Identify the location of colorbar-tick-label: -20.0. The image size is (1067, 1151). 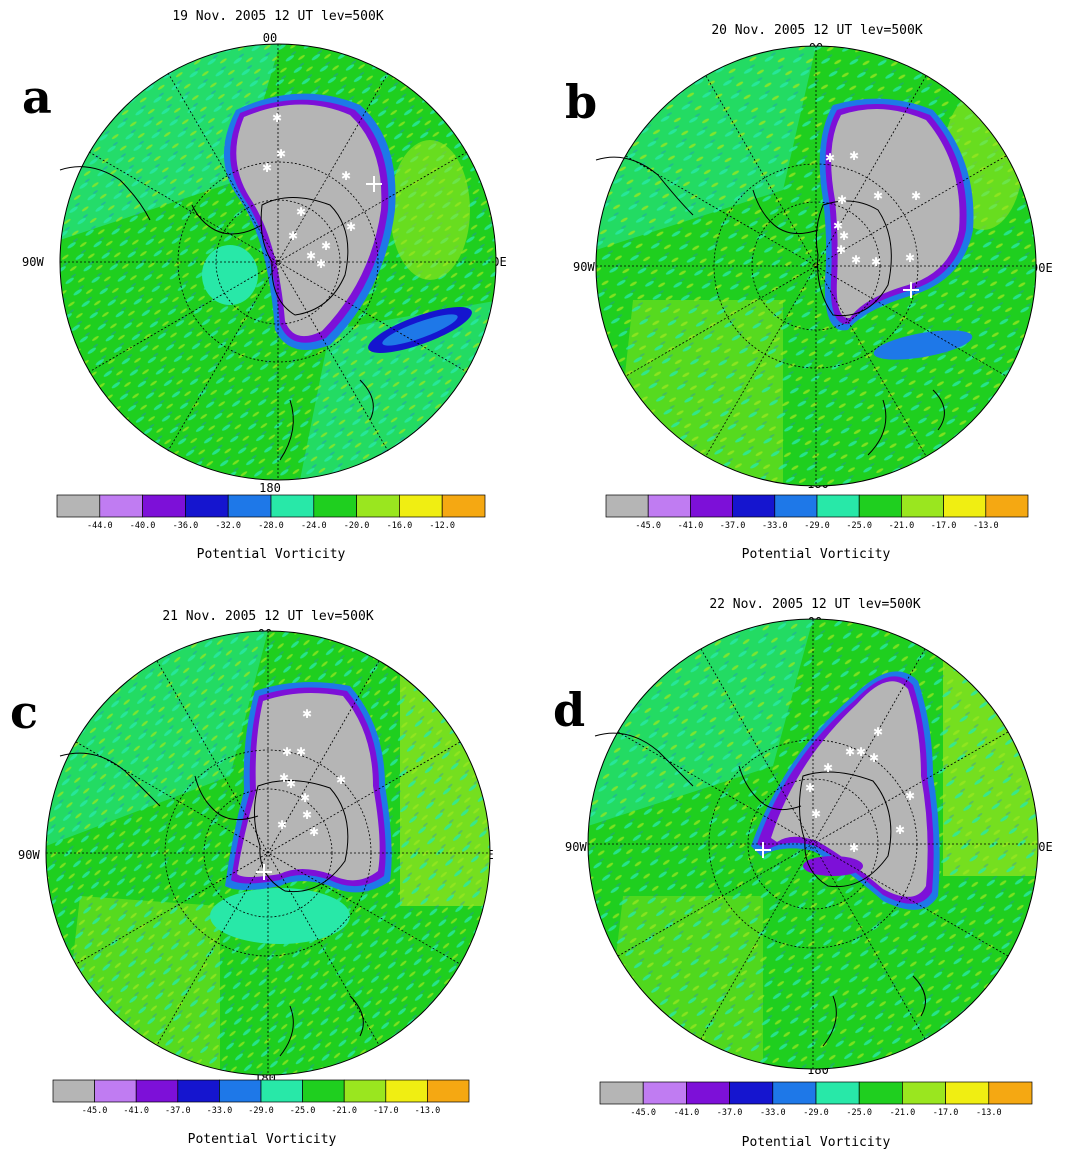
(357, 526).